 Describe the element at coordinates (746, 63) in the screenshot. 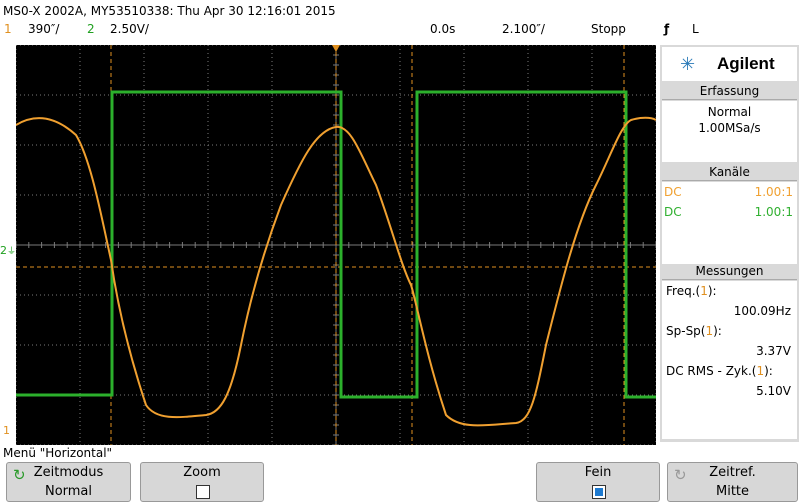

I see `brand-name: Agilent` at that location.